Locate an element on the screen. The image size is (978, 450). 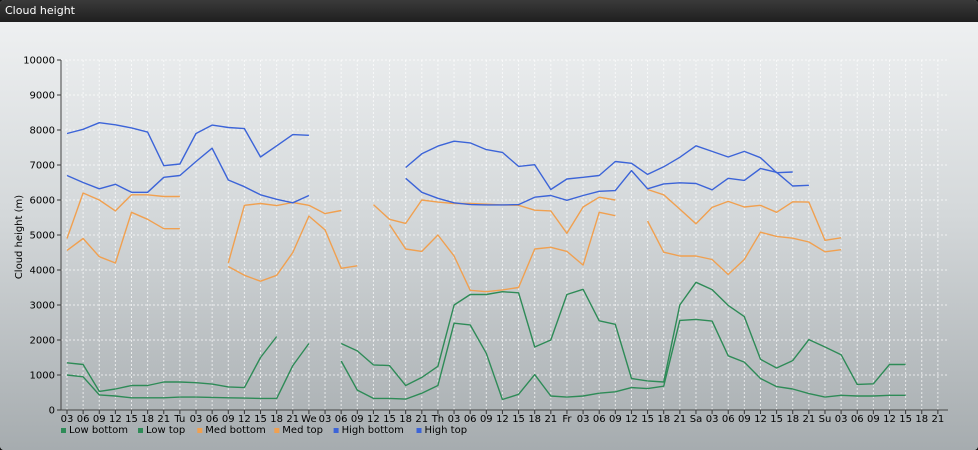
legend-label: High bottom is located at coordinates (373, 430).